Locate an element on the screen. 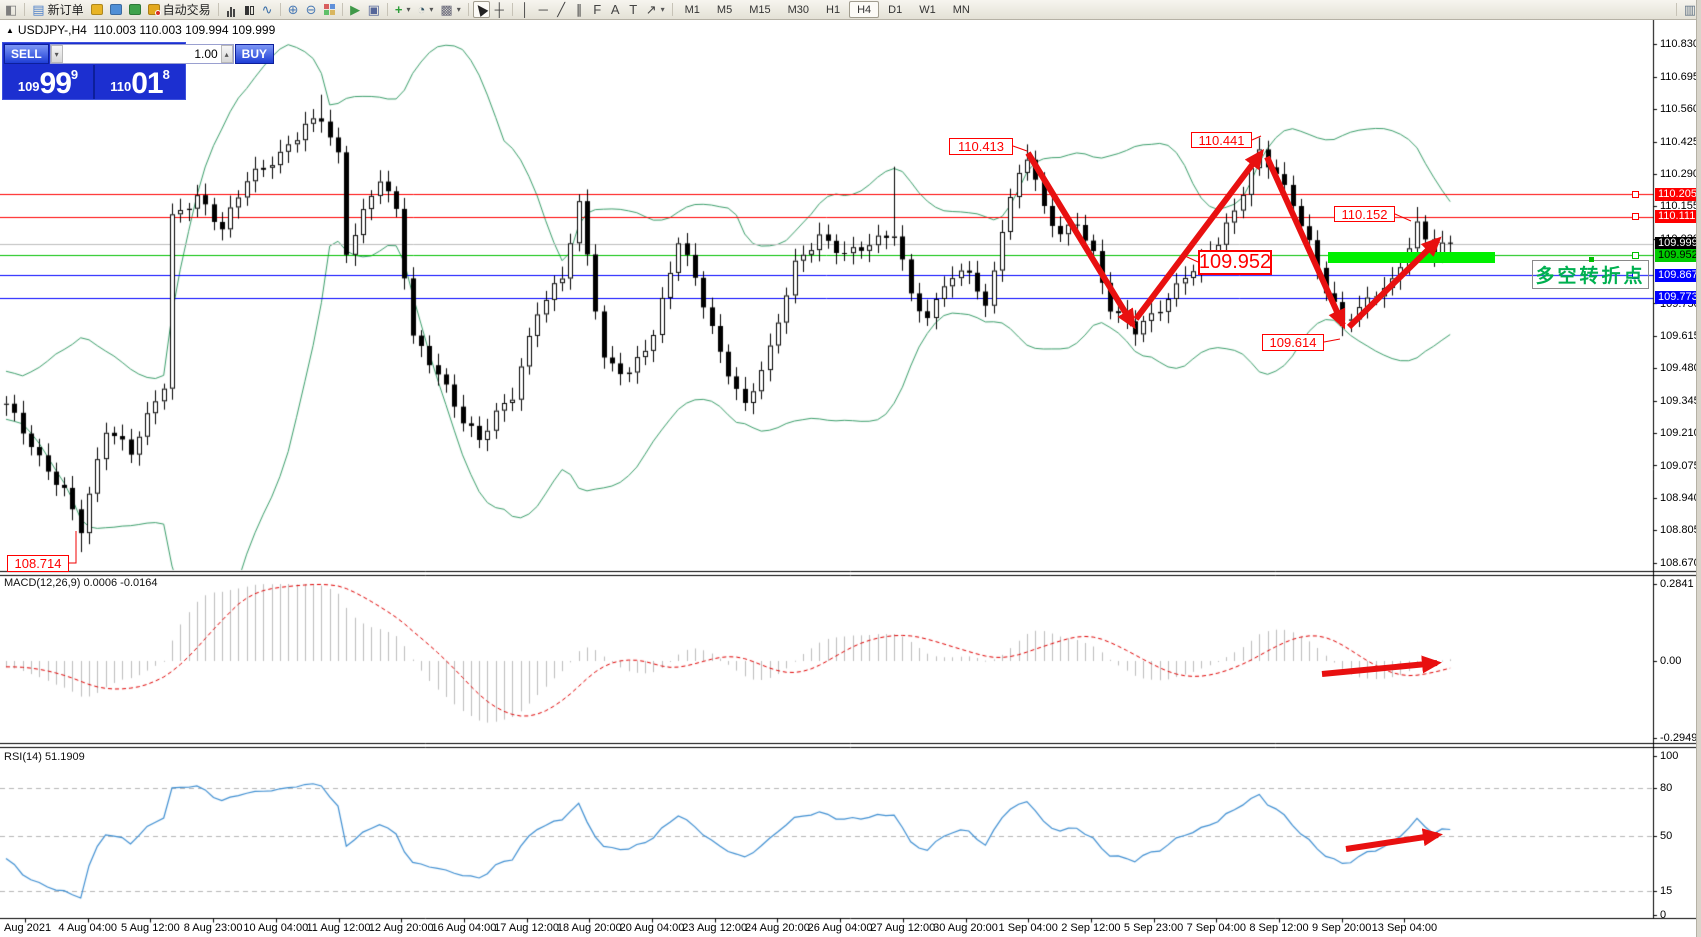 The width and height of the screenshot is (1701, 937). support-zone-highlight is located at coordinates (1411, 257).